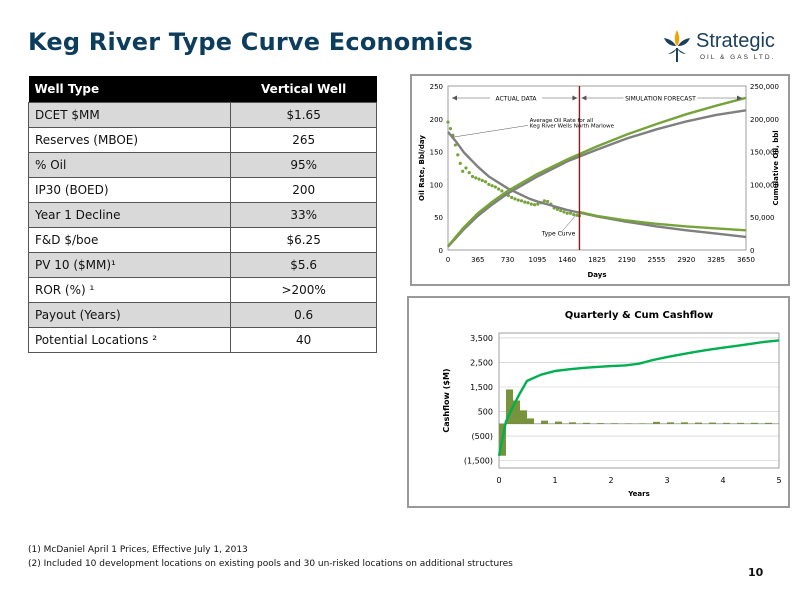 This screenshot has height=600, width=800. Describe the element at coordinates (303, 290) in the screenshot. I see `row-value: >200%` at that location.